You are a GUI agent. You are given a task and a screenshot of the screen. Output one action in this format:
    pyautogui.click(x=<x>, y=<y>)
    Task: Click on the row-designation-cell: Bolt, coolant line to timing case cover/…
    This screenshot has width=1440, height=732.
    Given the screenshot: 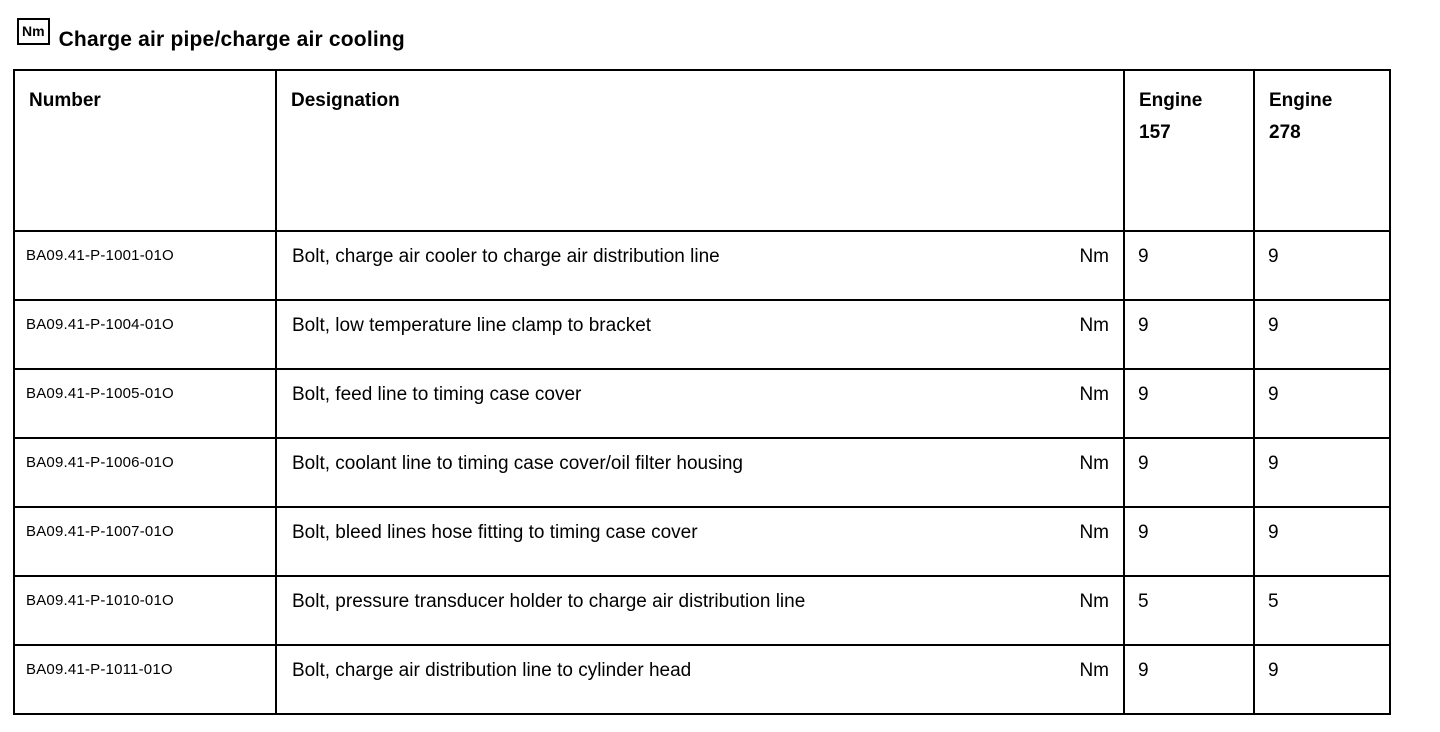 What is the action you would take?
    pyautogui.click(x=700, y=472)
    